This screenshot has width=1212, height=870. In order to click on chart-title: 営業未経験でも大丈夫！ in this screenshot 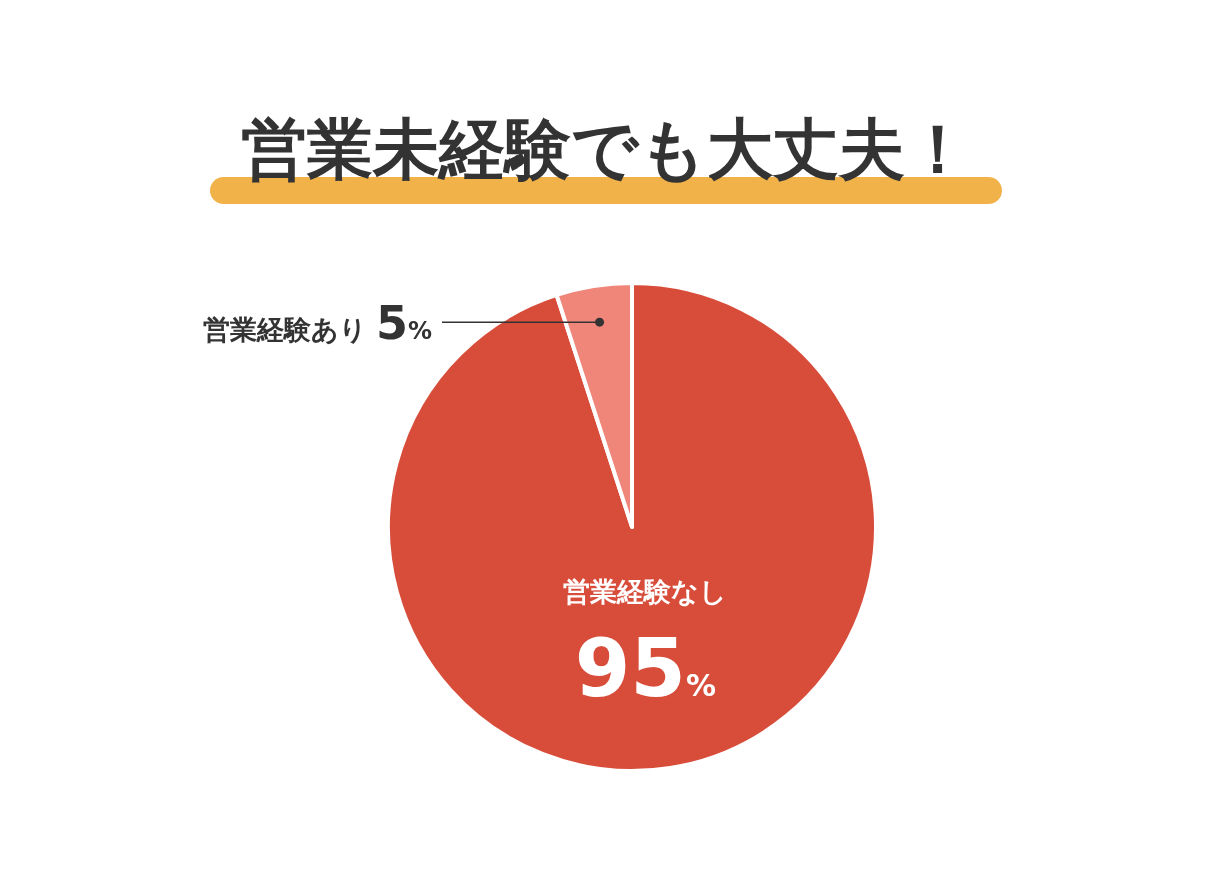, I will do `click(606, 149)`.